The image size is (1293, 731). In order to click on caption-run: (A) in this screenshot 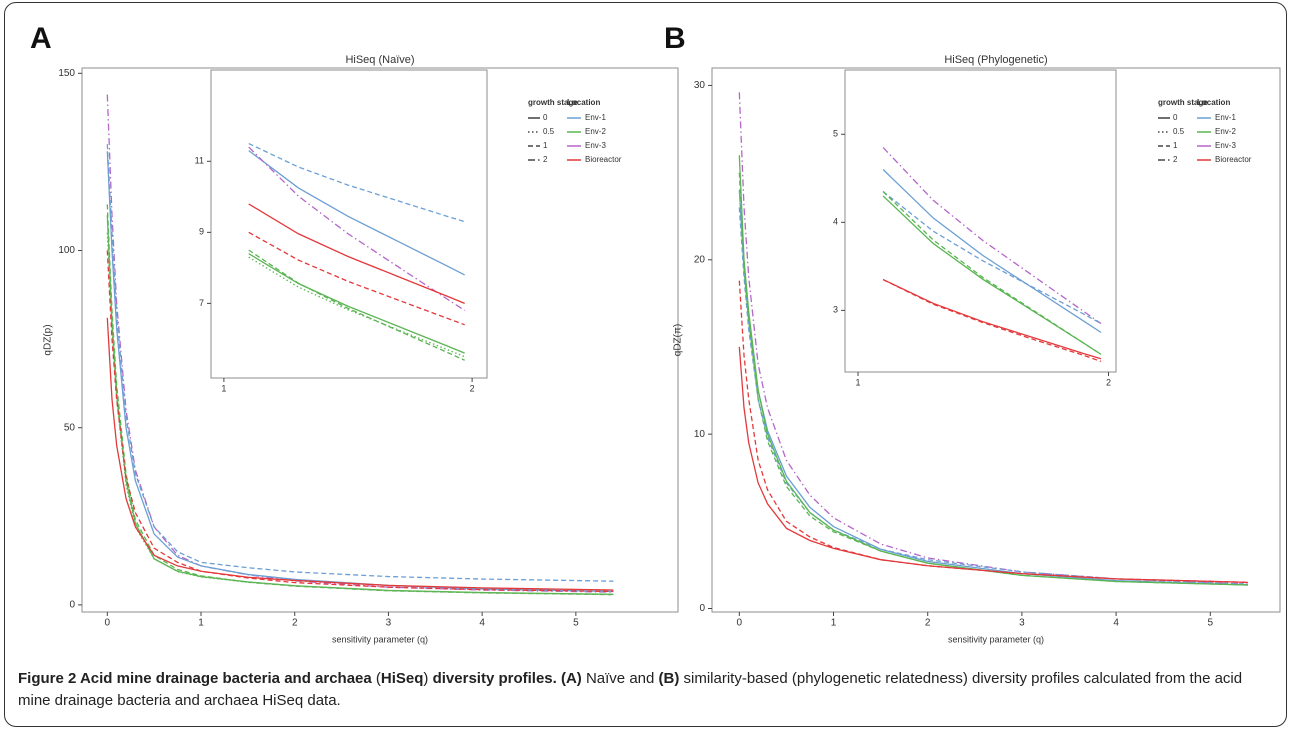, I will do `click(571, 678)`.